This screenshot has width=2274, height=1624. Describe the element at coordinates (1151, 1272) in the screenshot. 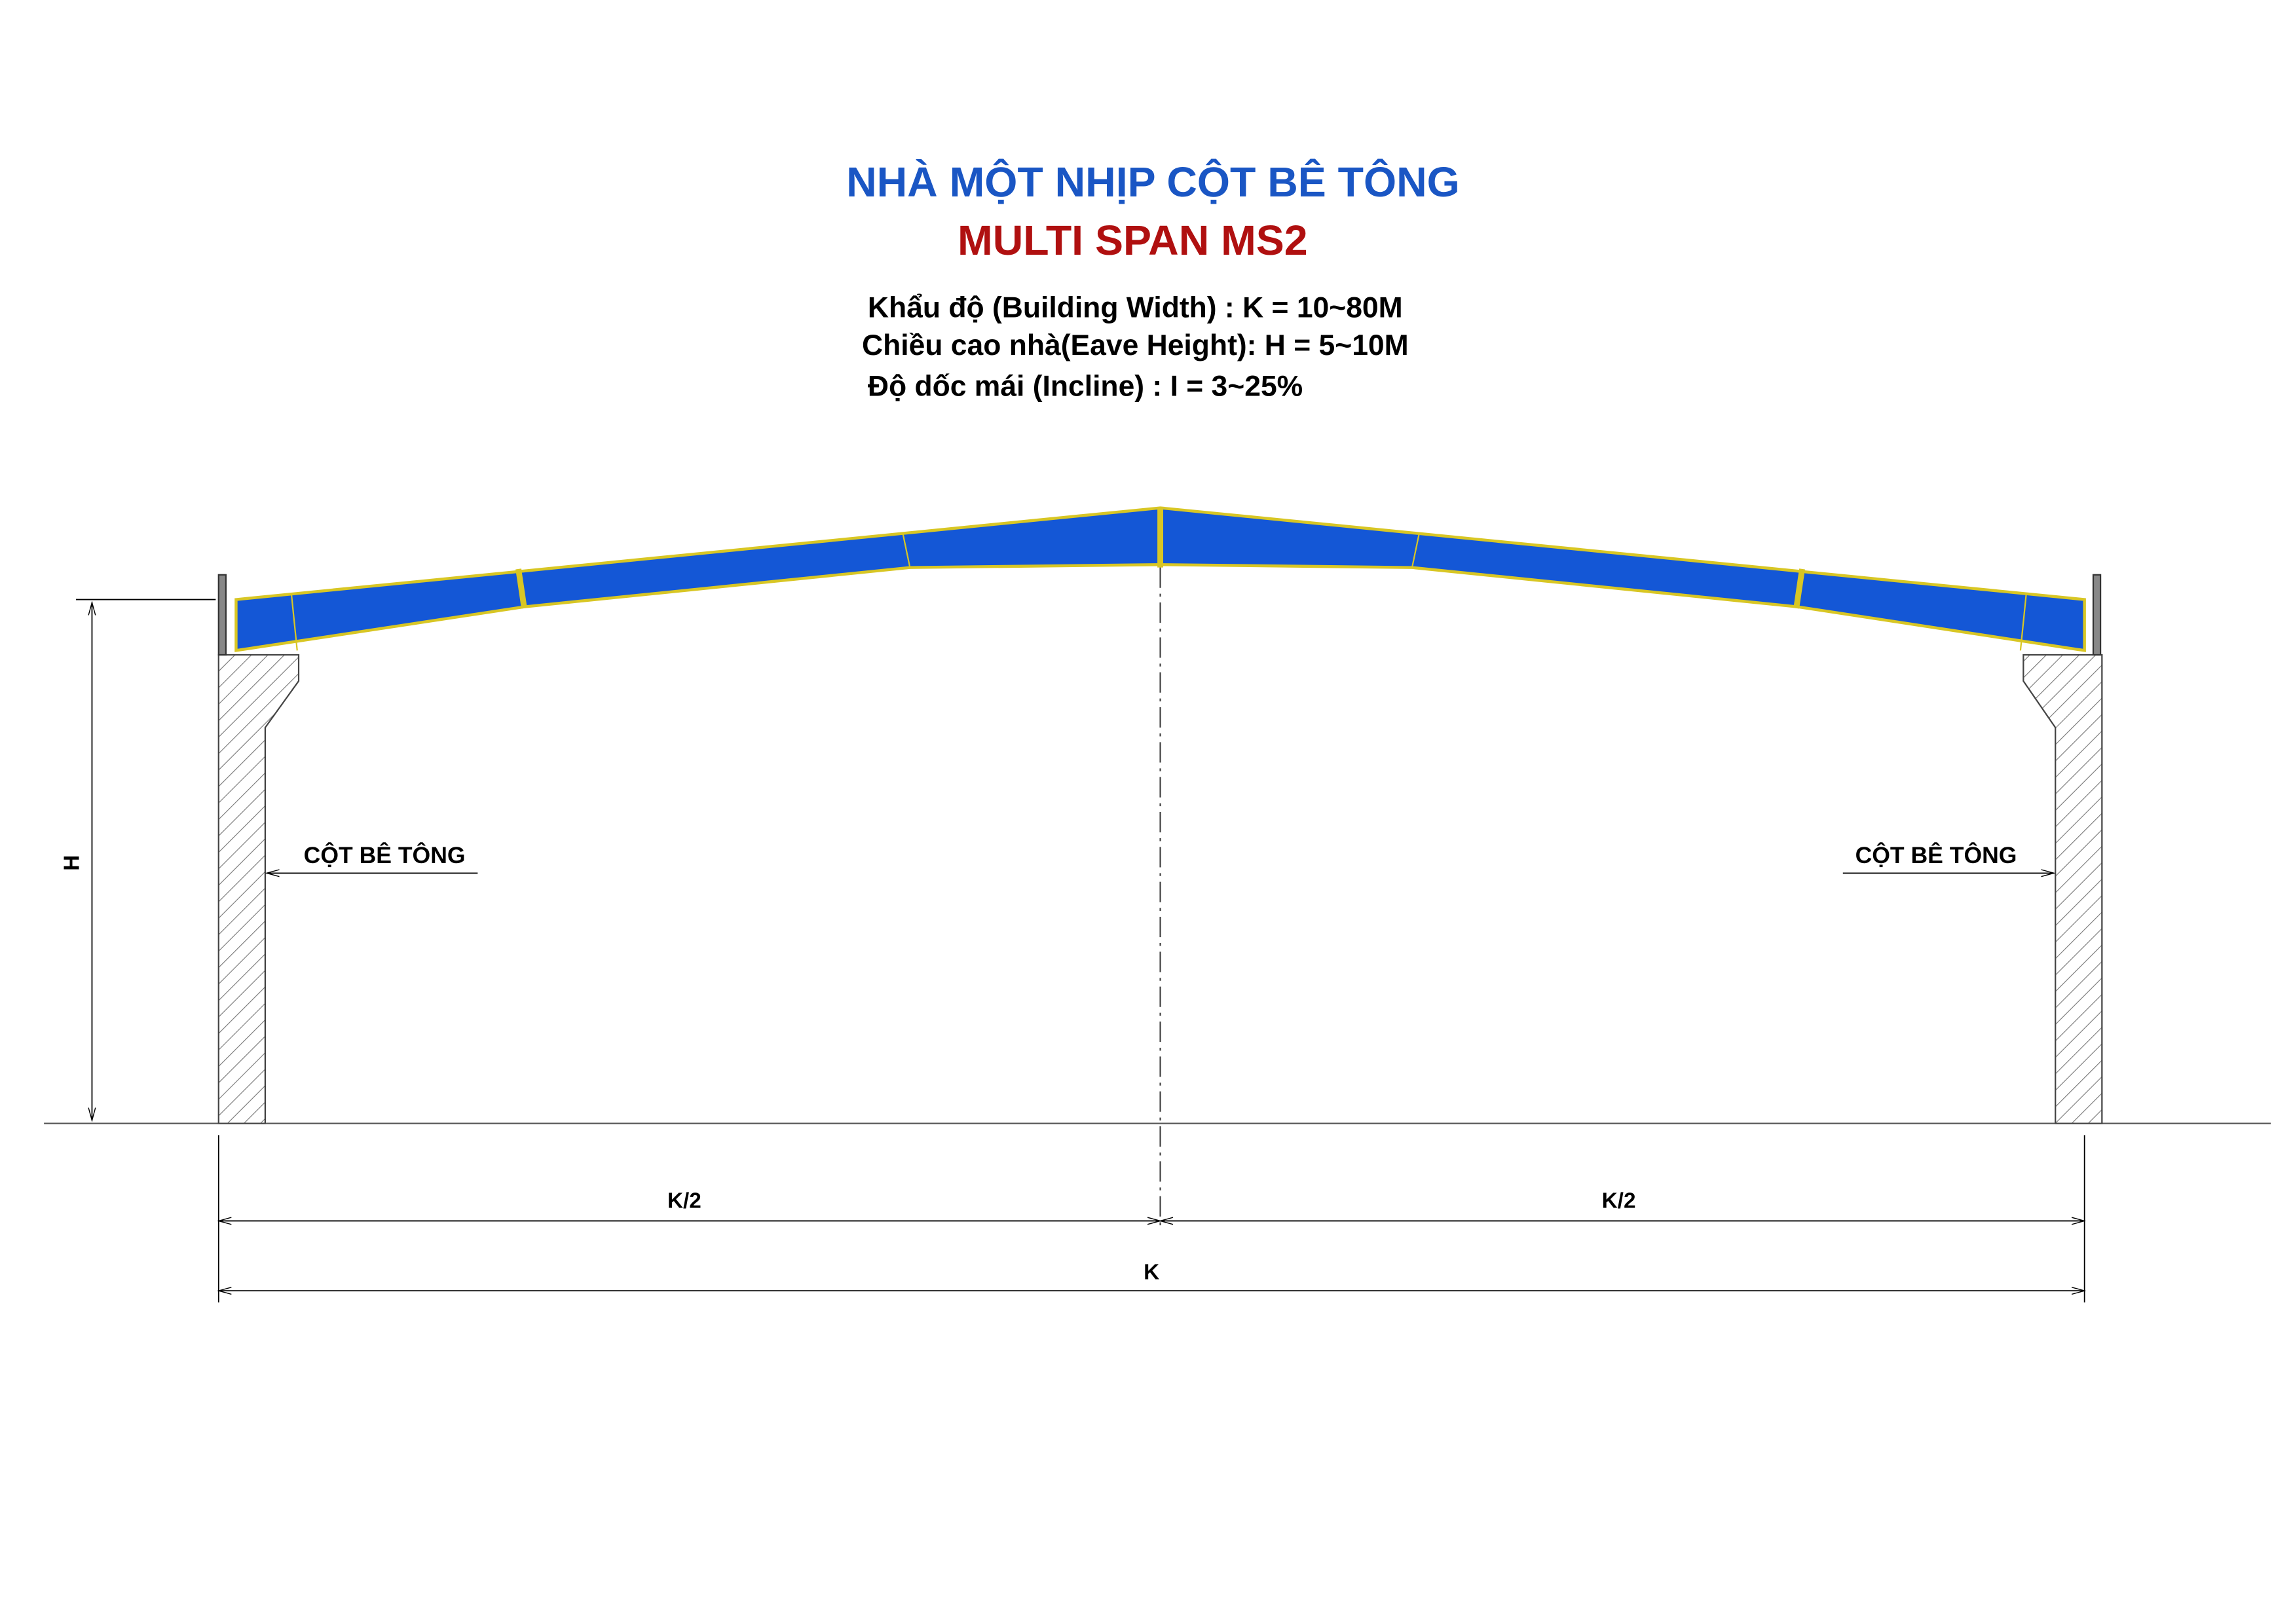

I see `dim-label: K` at that location.